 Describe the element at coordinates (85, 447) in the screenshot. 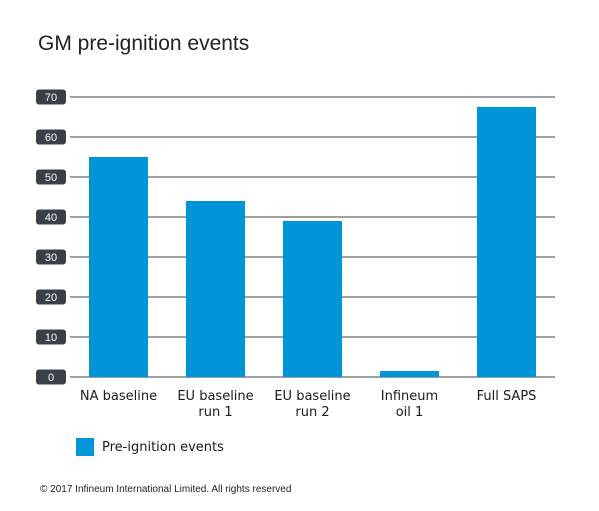

I see `legend-swatch` at that location.